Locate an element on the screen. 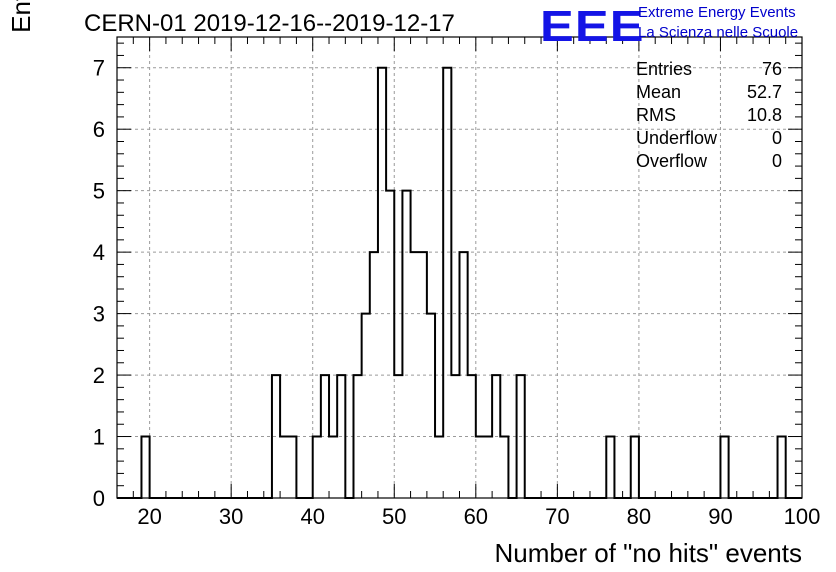 The height and width of the screenshot is (572, 836). x-tick-label: 50 is located at coordinates (394, 516).